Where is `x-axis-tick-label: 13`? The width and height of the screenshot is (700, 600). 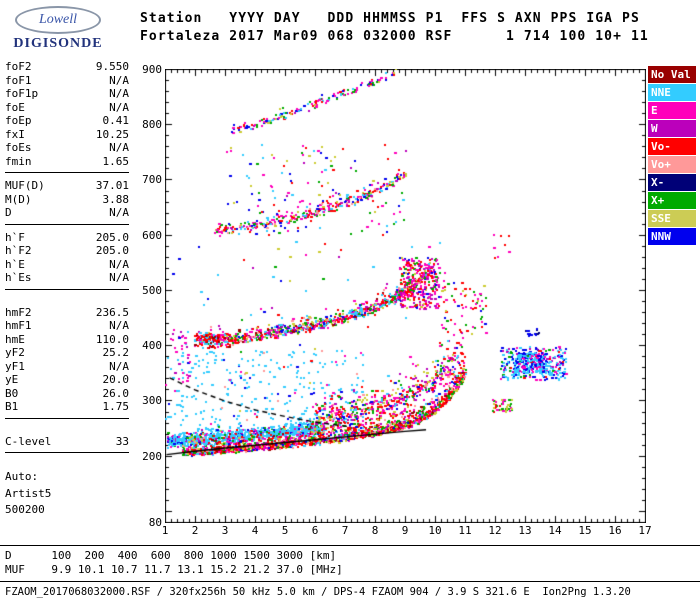 x-axis-tick-label: 13 is located at coordinates (525, 530).